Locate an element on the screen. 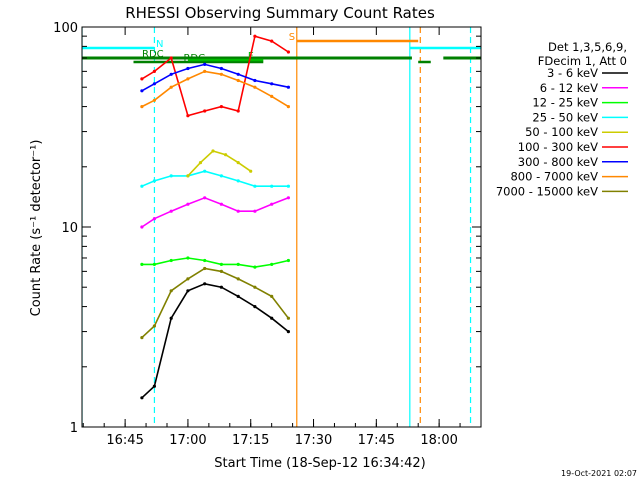 Image resolution: width=640 pixels, height=480 pixels. x-tick-label-2: 17:15 is located at coordinates (250, 440).